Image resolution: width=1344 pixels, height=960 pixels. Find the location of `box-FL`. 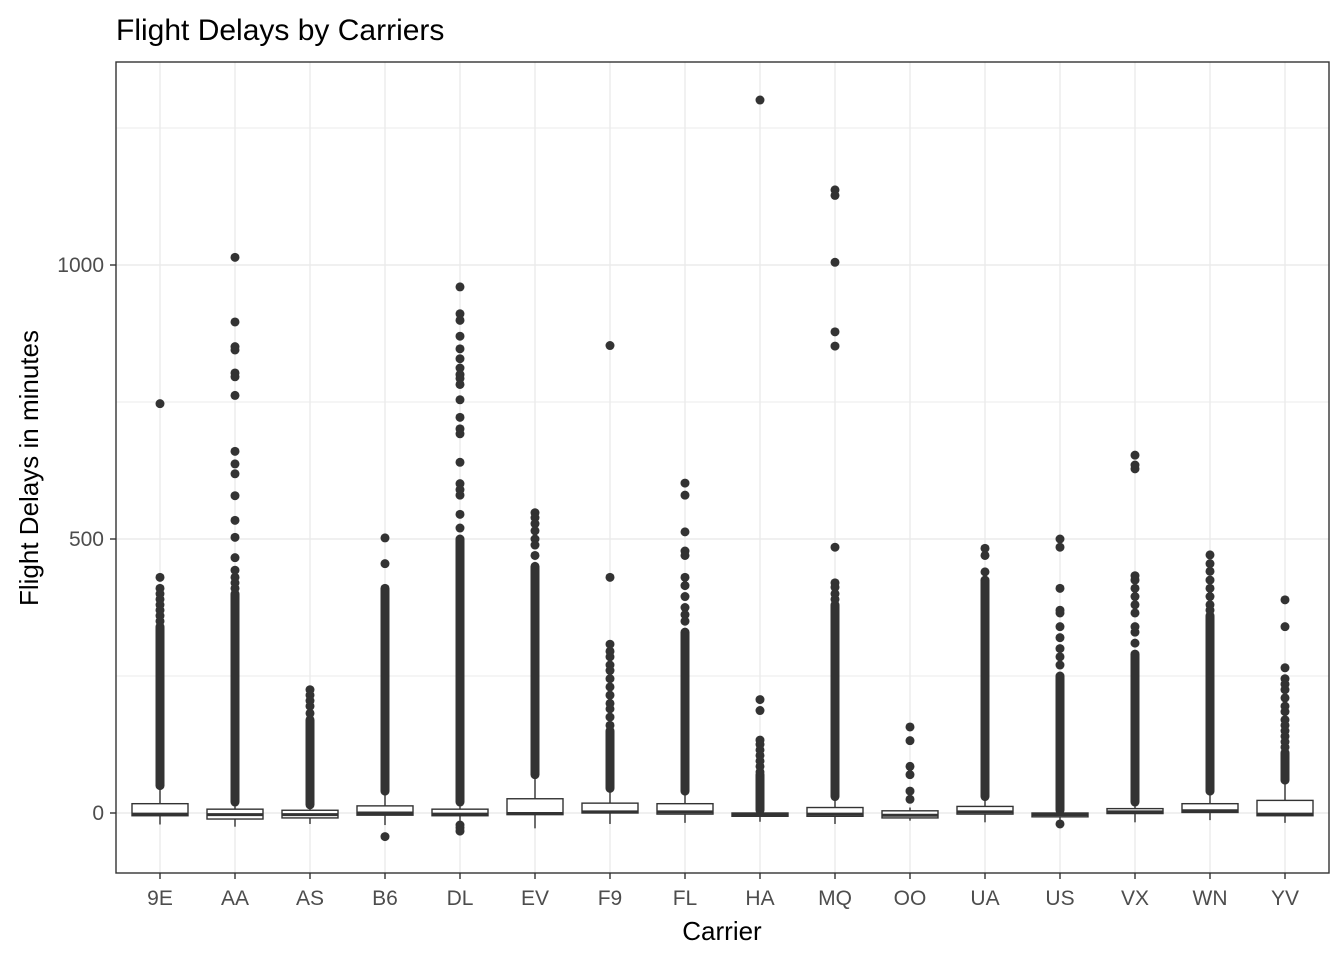

box-FL is located at coordinates (685, 650).